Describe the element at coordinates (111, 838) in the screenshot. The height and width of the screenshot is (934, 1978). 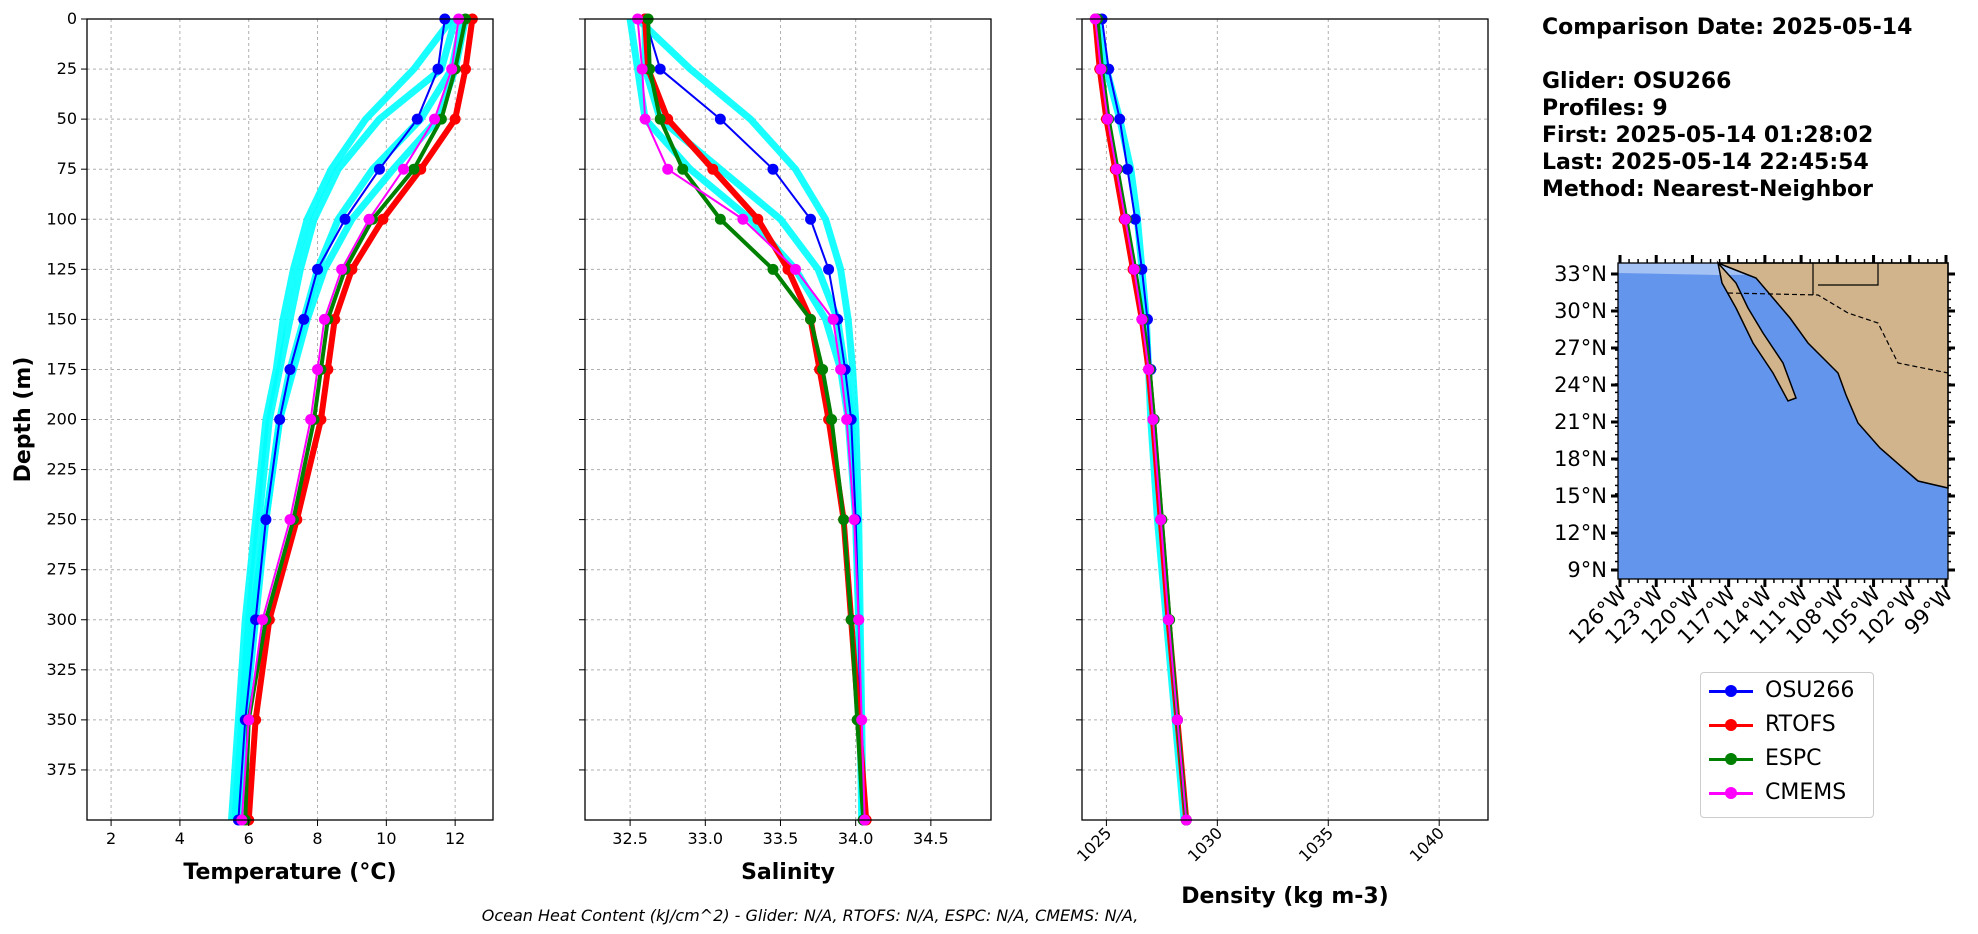
I see `x-tick-label: 2` at that location.